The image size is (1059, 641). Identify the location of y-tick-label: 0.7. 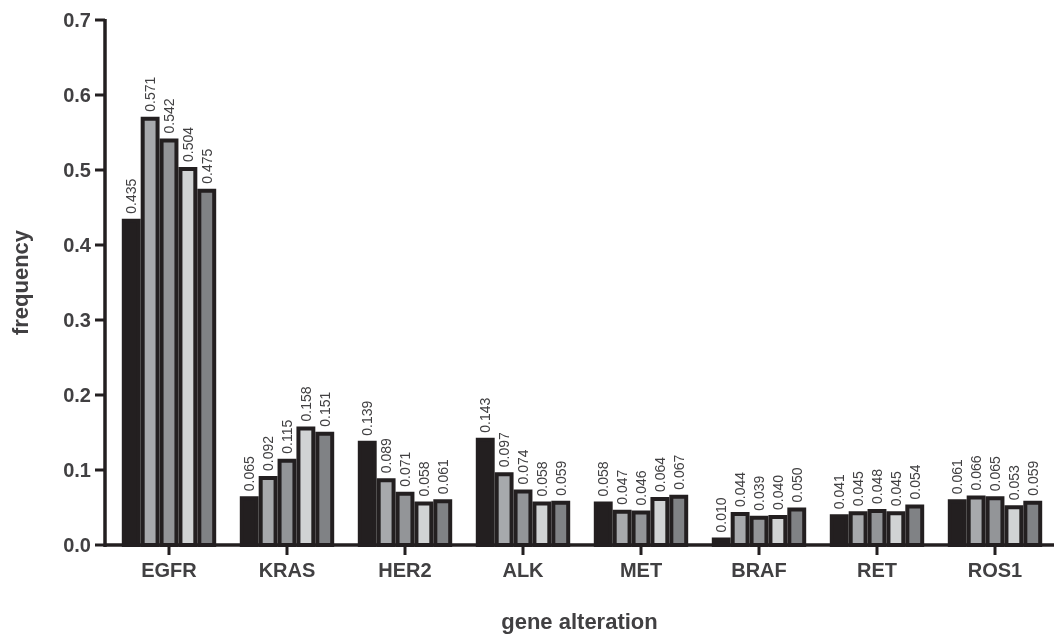
(77, 20).